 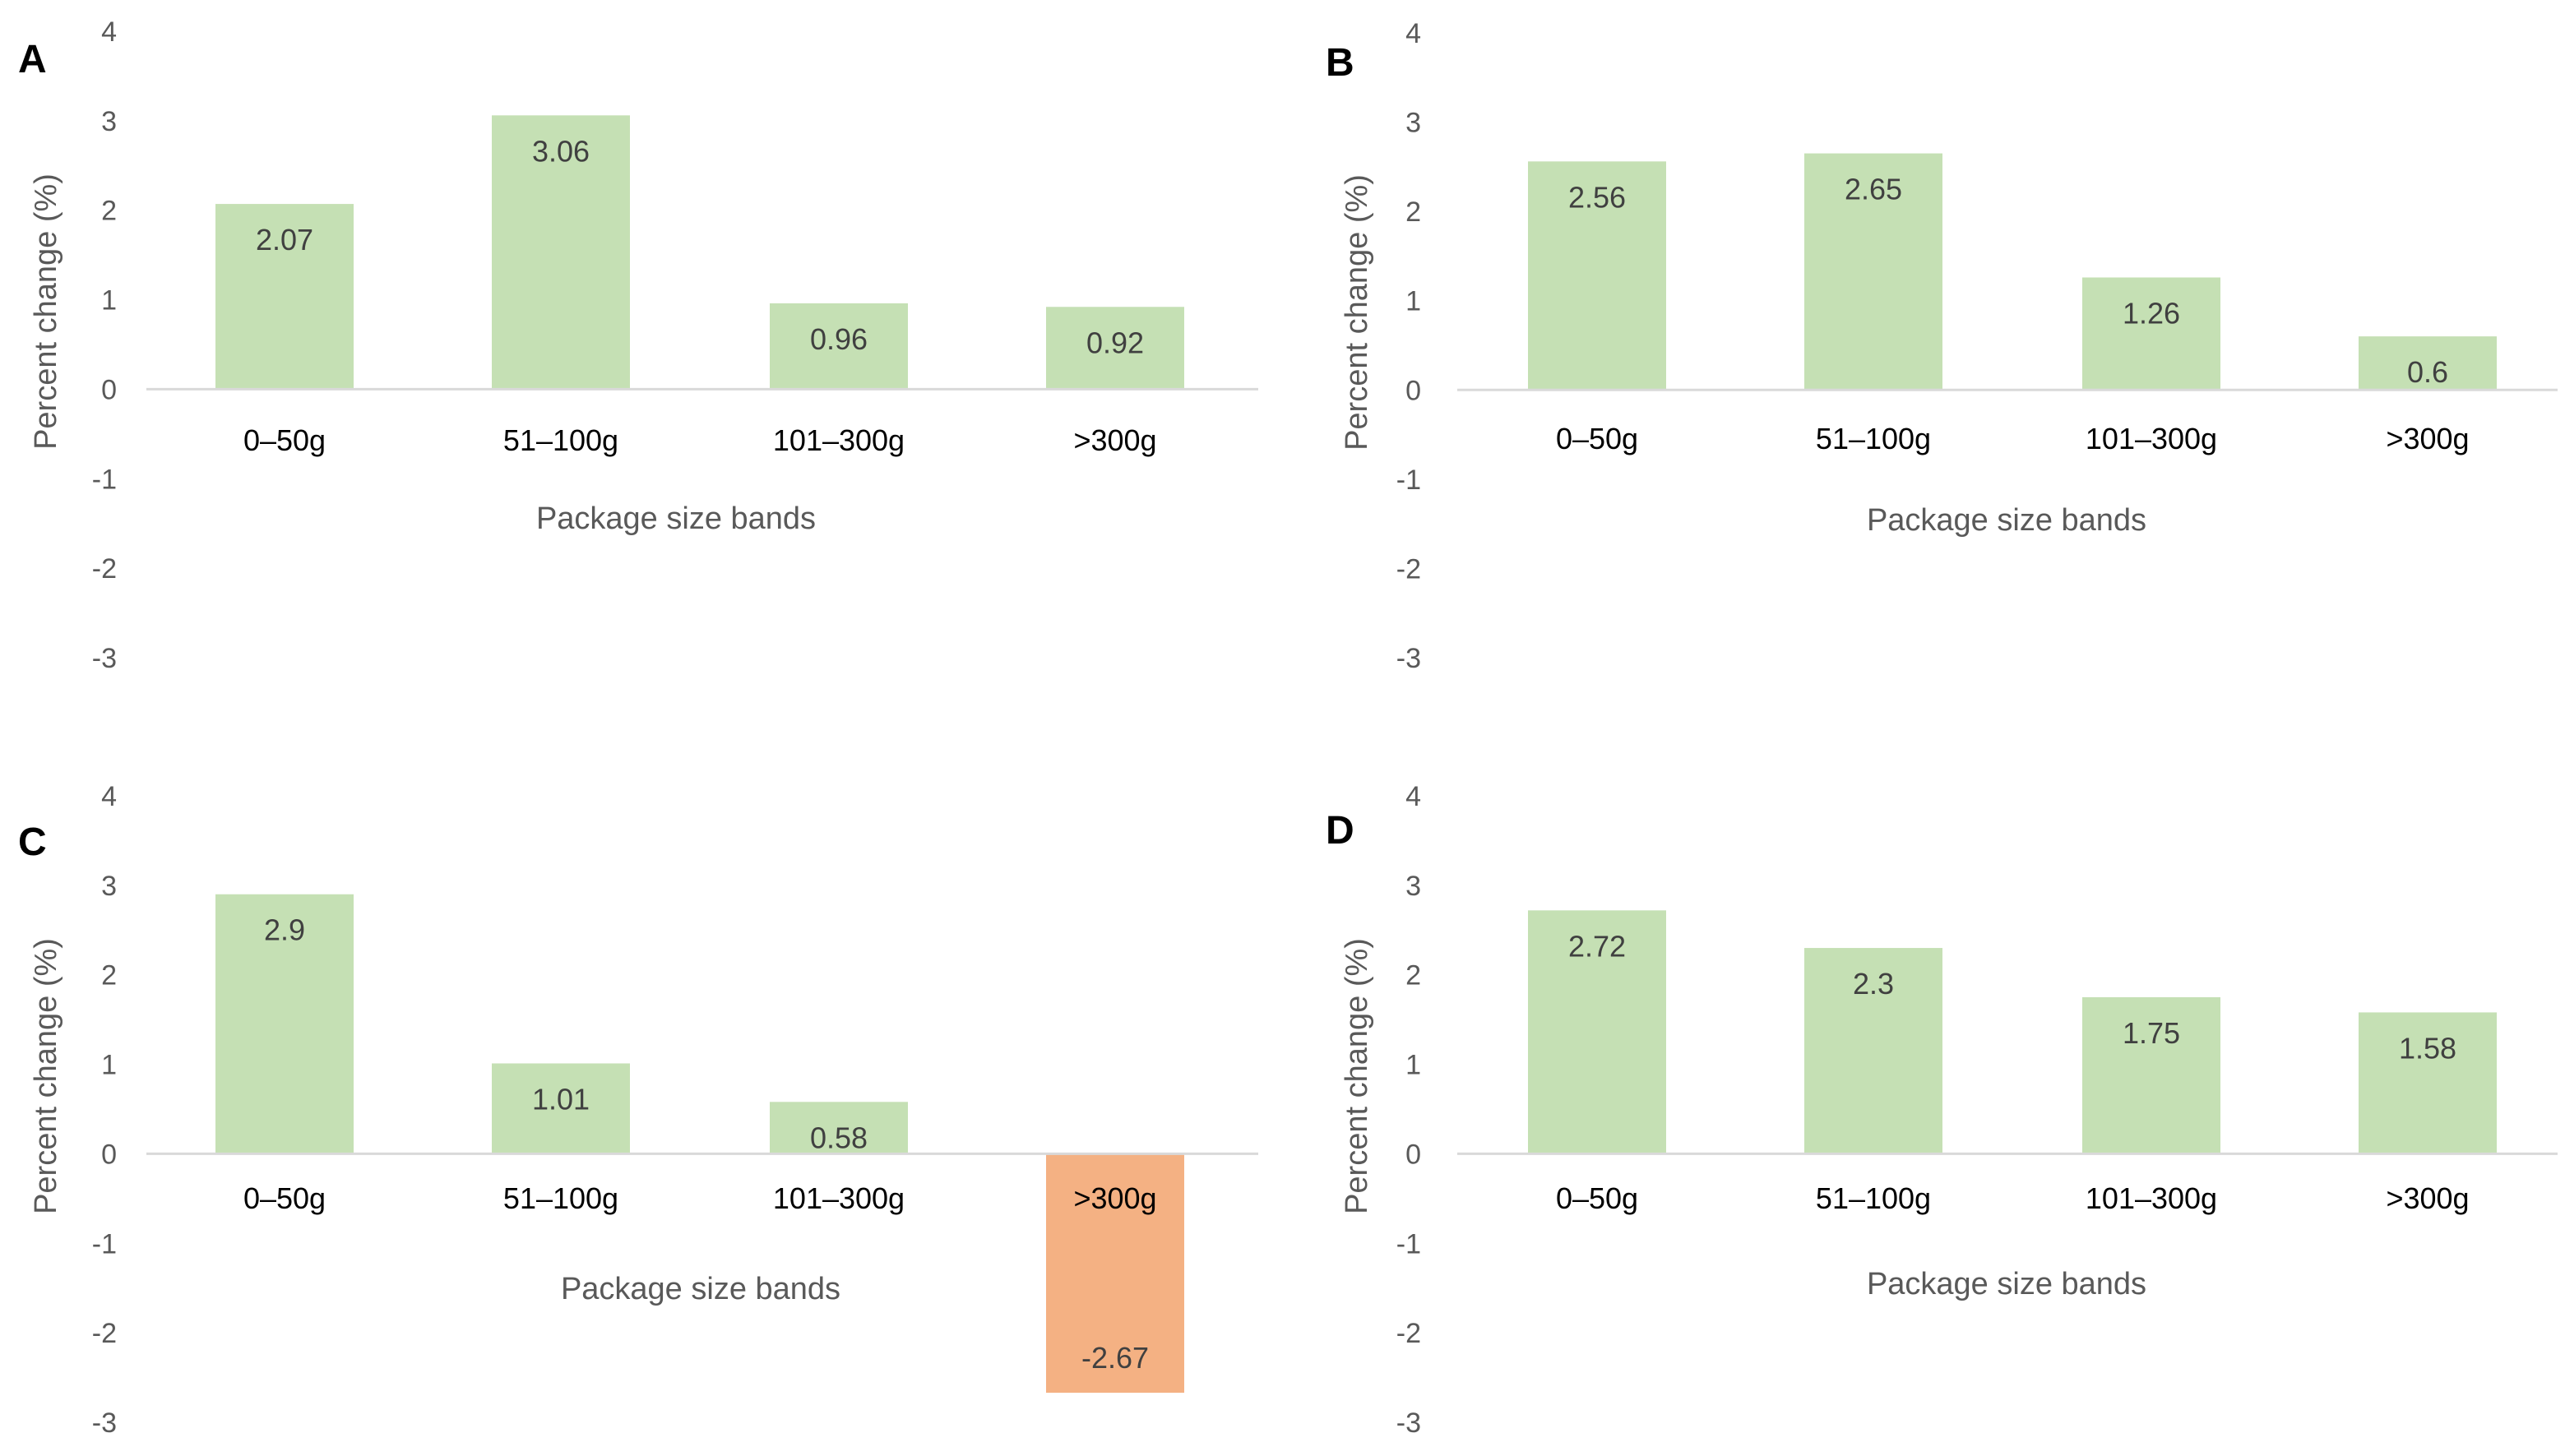 What do you see at coordinates (2151, 1033) in the screenshot?
I see `data-label: 1.75` at bounding box center [2151, 1033].